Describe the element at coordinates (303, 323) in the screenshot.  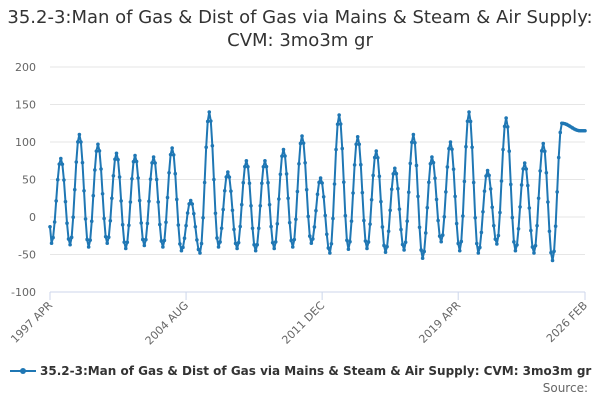
I see `x-tick-label: 2011 DEC` at that location.